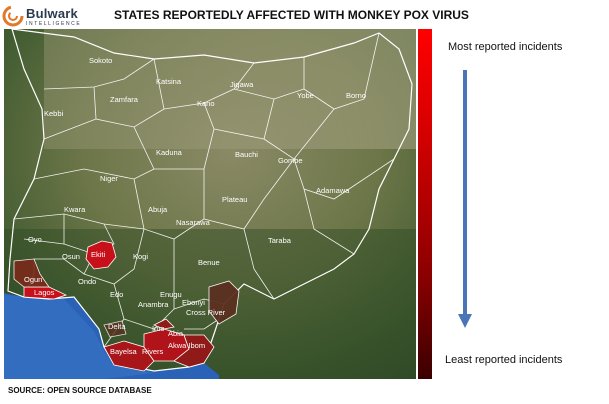  Describe the element at coordinates (80, 390) in the screenshot. I see `source-note: SOURCE: OPEN SOURCE DATABASE` at that location.